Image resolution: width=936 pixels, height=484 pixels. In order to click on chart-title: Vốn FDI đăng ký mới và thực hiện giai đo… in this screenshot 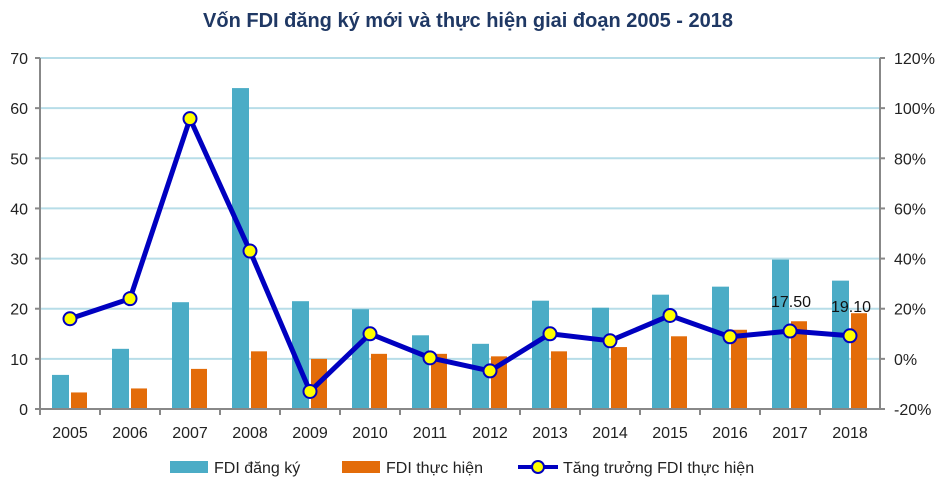, I will do `click(468, 21)`.